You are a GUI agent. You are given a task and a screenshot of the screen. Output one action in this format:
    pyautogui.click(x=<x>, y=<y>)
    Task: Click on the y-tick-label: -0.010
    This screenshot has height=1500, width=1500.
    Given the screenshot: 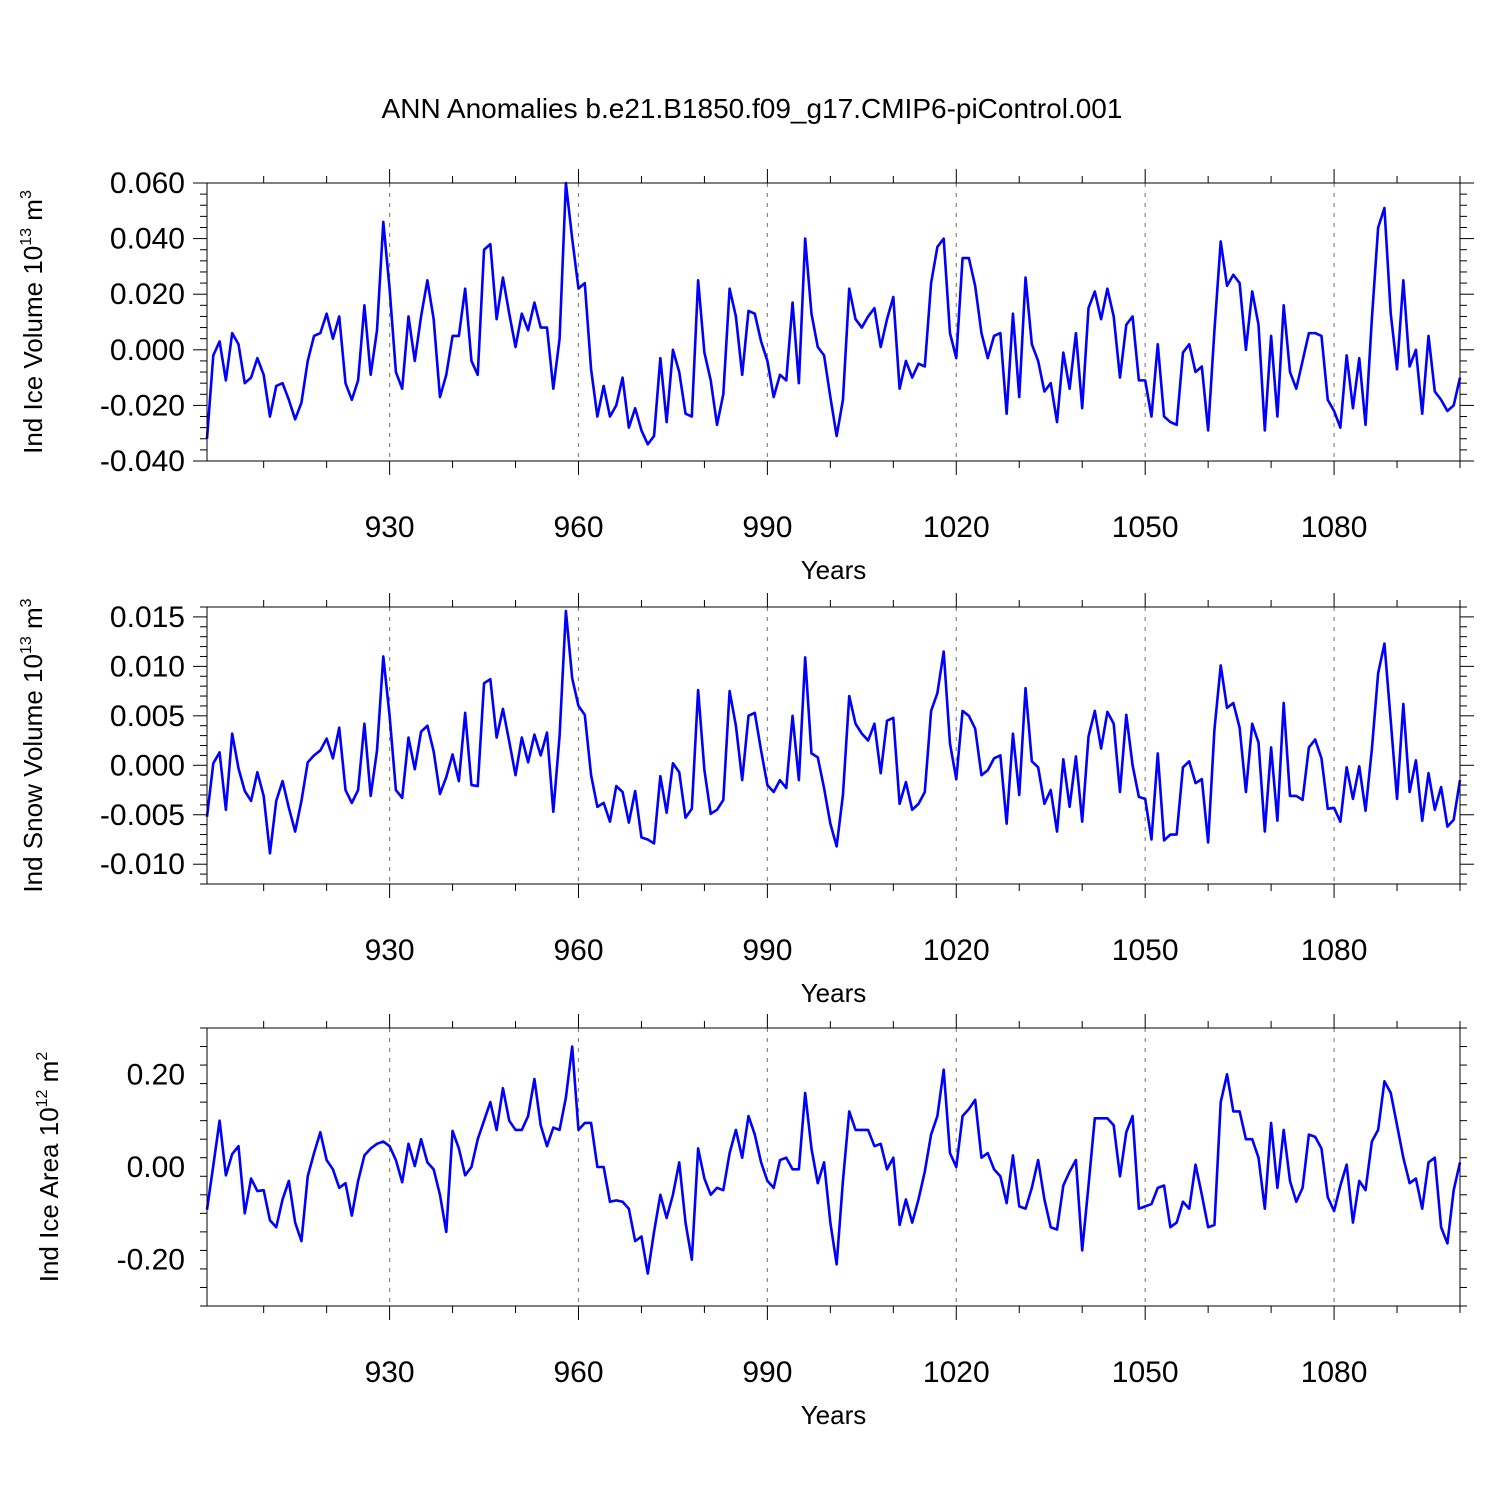 What is the action you would take?
    pyautogui.click(x=142, y=864)
    